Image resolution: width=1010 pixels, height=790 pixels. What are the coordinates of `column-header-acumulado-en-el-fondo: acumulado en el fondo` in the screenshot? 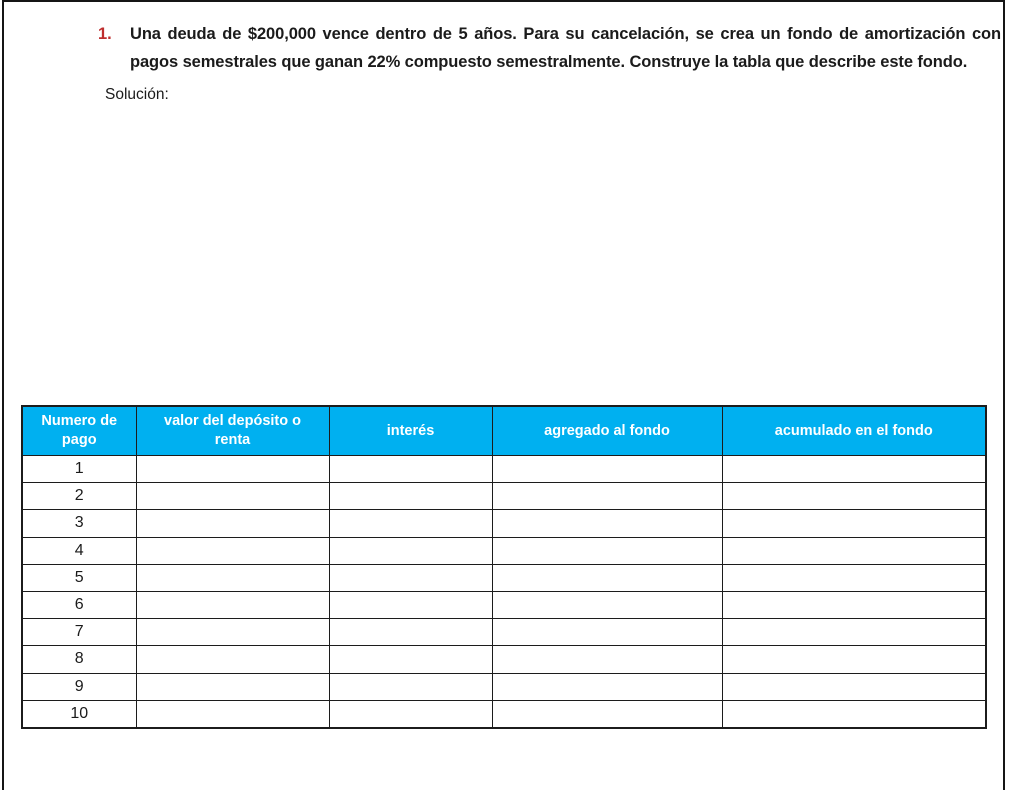 It's located at (854, 430).